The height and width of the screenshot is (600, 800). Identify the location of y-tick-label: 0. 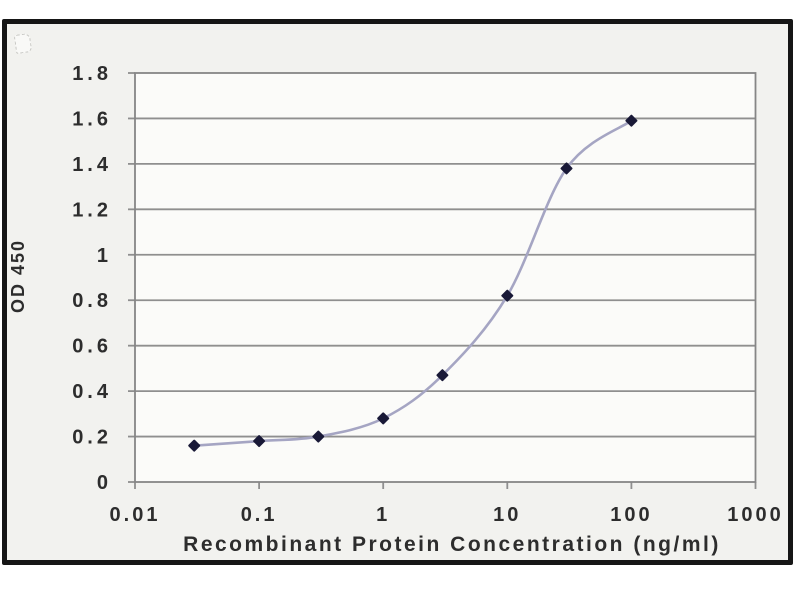
(104, 483).